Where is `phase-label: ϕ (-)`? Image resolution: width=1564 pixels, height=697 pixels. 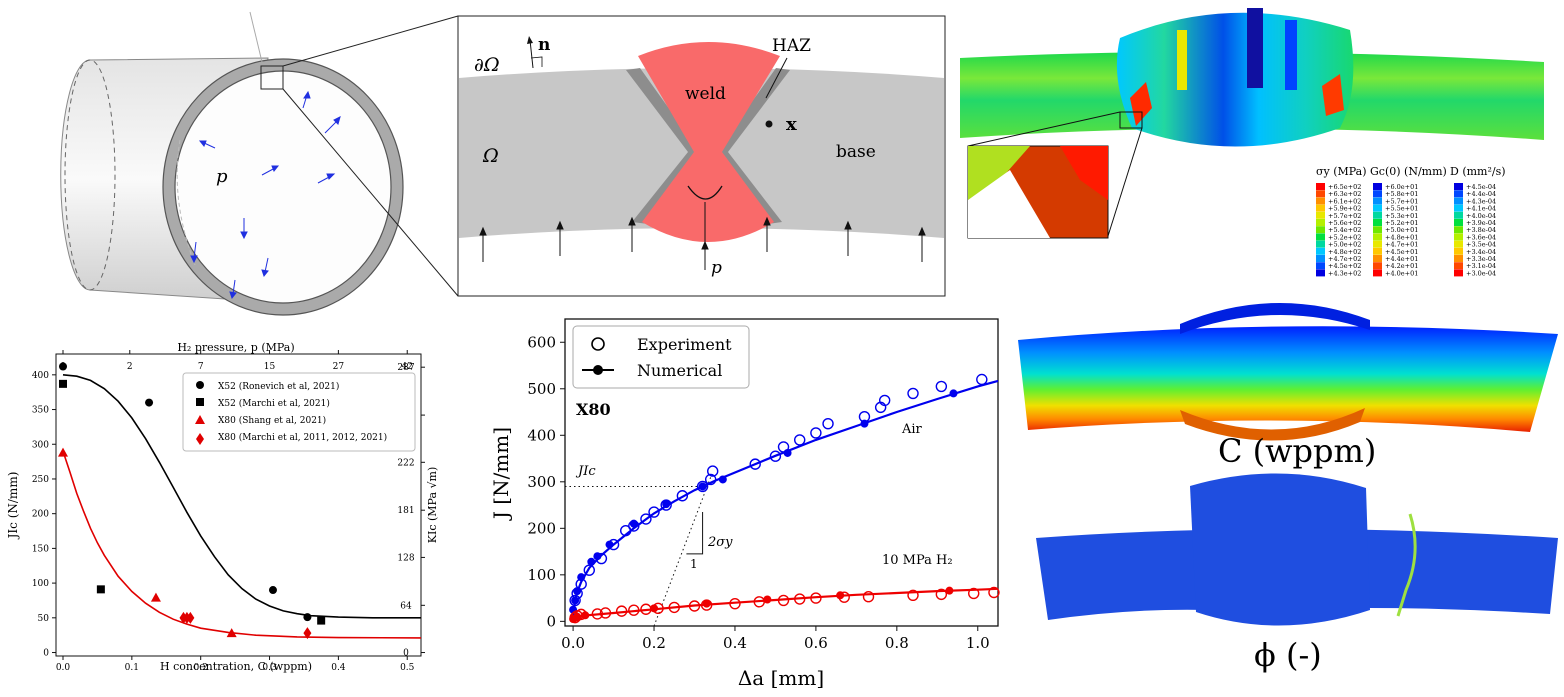 phase-label: ϕ (-) is located at coordinates (1288, 655).